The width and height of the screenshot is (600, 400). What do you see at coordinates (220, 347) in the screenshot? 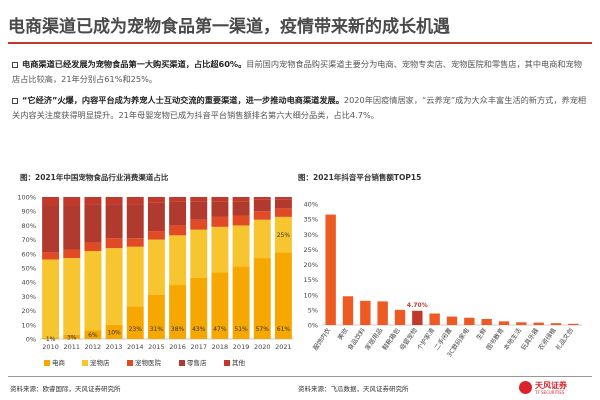
I see `x-tick-label: 2018` at bounding box center [220, 347].